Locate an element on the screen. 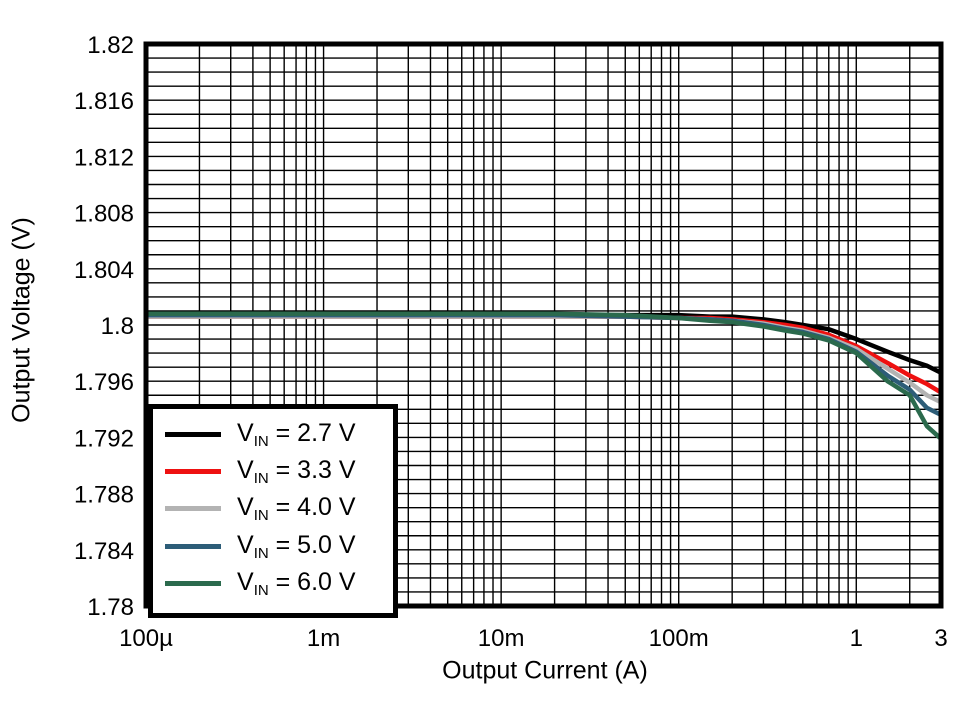  legend-item-2: VIN = 4.0 V is located at coordinates (279, 508).